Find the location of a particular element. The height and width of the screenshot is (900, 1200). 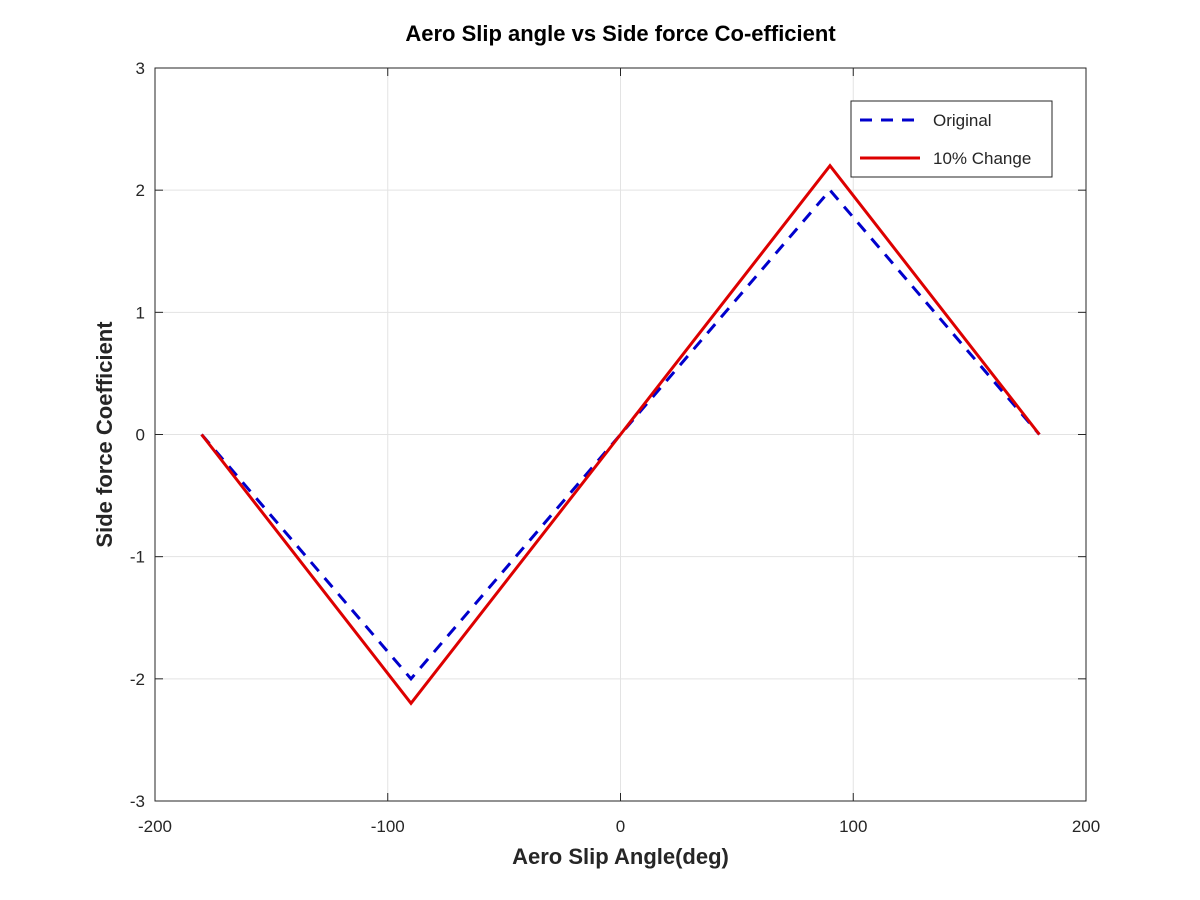

legend-label-original: Original is located at coordinates (962, 120).